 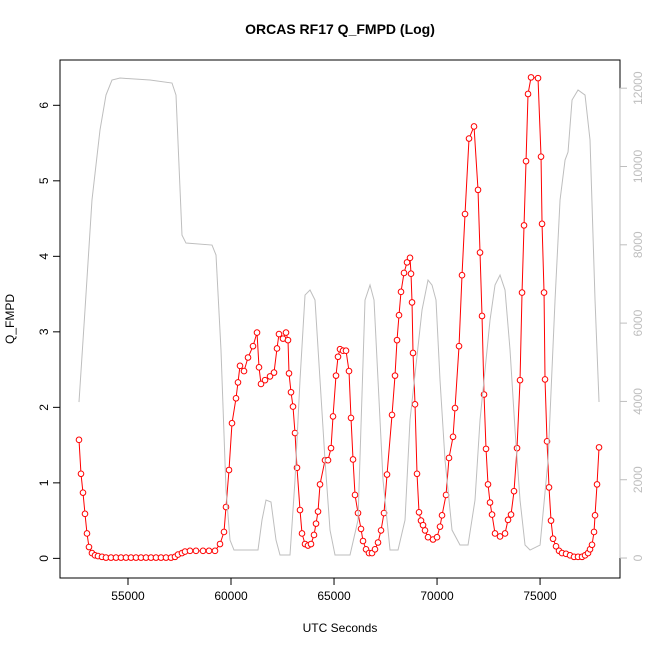 I want to click on y-tick-label: 3, so click(x=44, y=331).